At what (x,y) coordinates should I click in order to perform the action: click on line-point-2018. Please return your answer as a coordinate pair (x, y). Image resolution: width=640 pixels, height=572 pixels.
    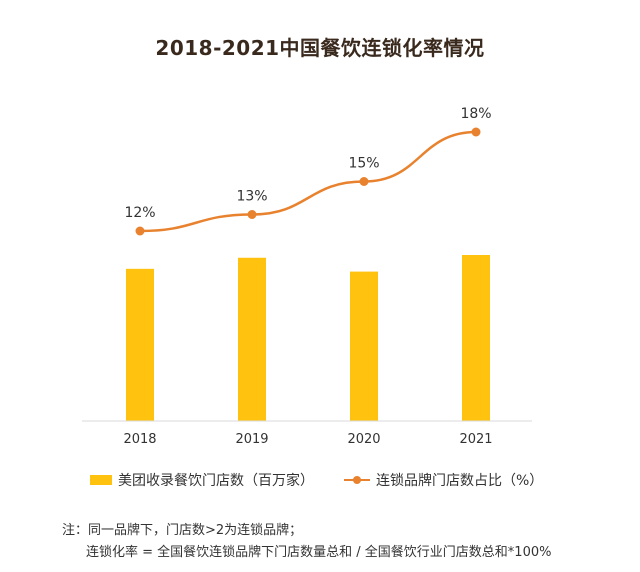
    Looking at the image, I should click on (140, 231).